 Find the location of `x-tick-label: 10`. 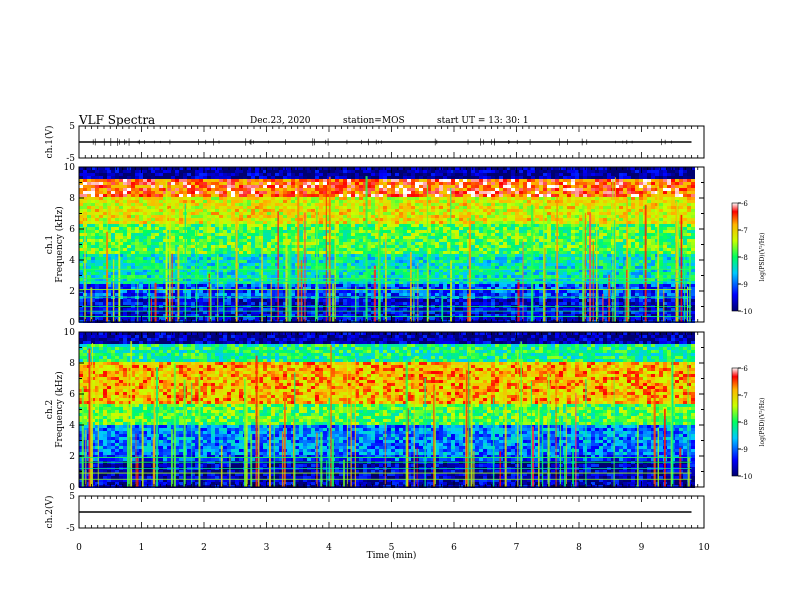

x-tick-label: 10 is located at coordinates (704, 548).